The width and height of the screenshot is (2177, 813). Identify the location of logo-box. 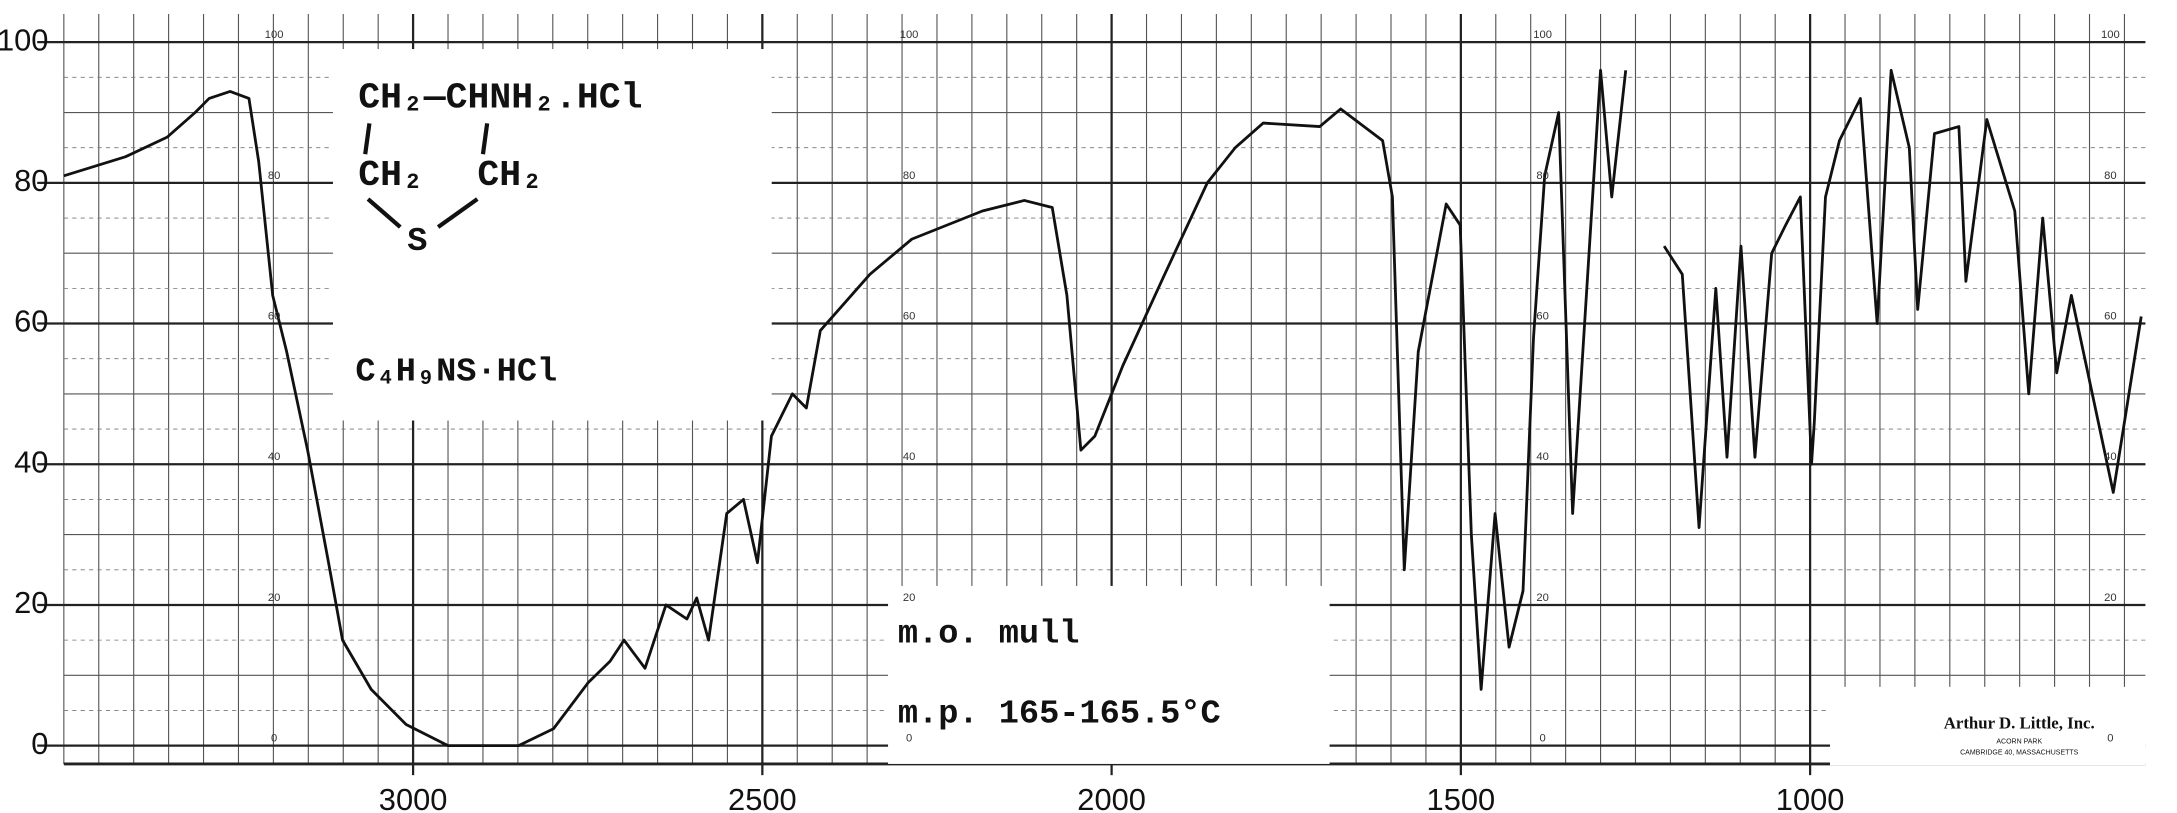
(1988, 726).